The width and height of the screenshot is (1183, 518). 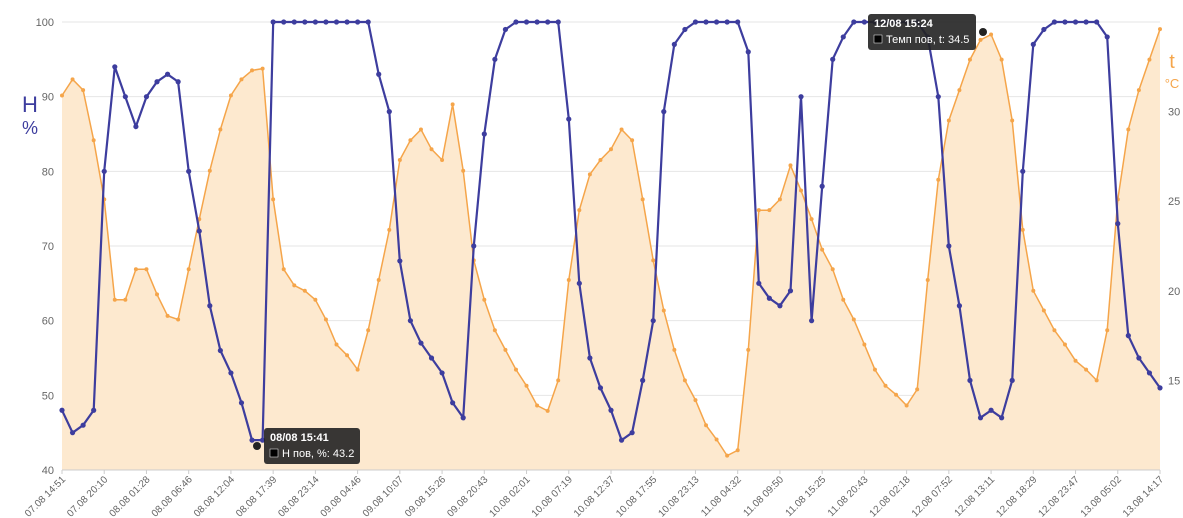 What do you see at coordinates (806, 496) in the screenshot?
I see `x-tick-label: 11.08 15:25` at bounding box center [806, 496].